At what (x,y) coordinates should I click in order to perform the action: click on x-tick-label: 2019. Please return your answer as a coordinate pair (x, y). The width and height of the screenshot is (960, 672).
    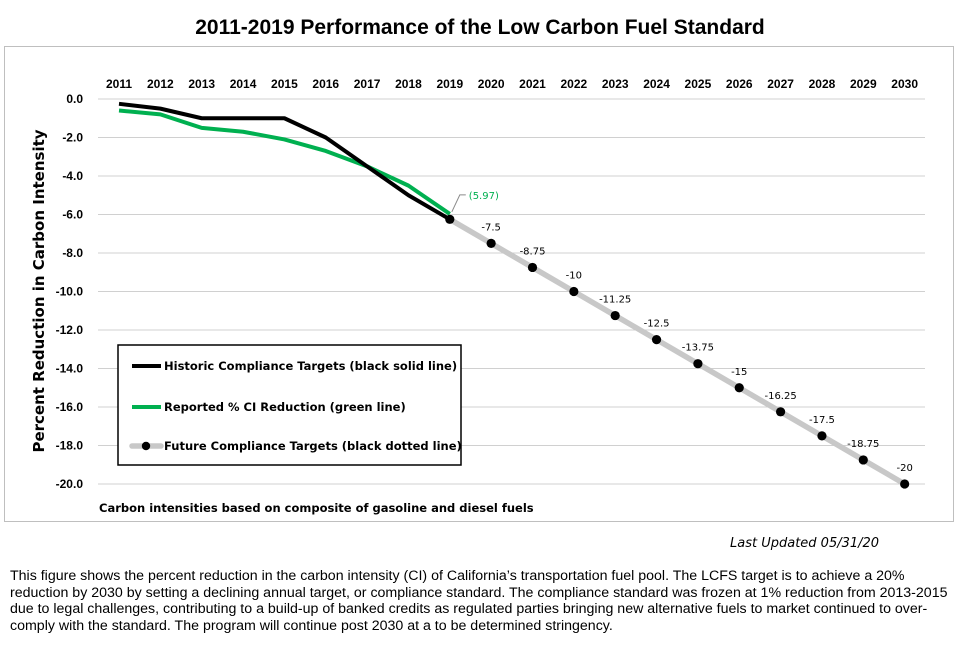
    Looking at the image, I should click on (449, 84).